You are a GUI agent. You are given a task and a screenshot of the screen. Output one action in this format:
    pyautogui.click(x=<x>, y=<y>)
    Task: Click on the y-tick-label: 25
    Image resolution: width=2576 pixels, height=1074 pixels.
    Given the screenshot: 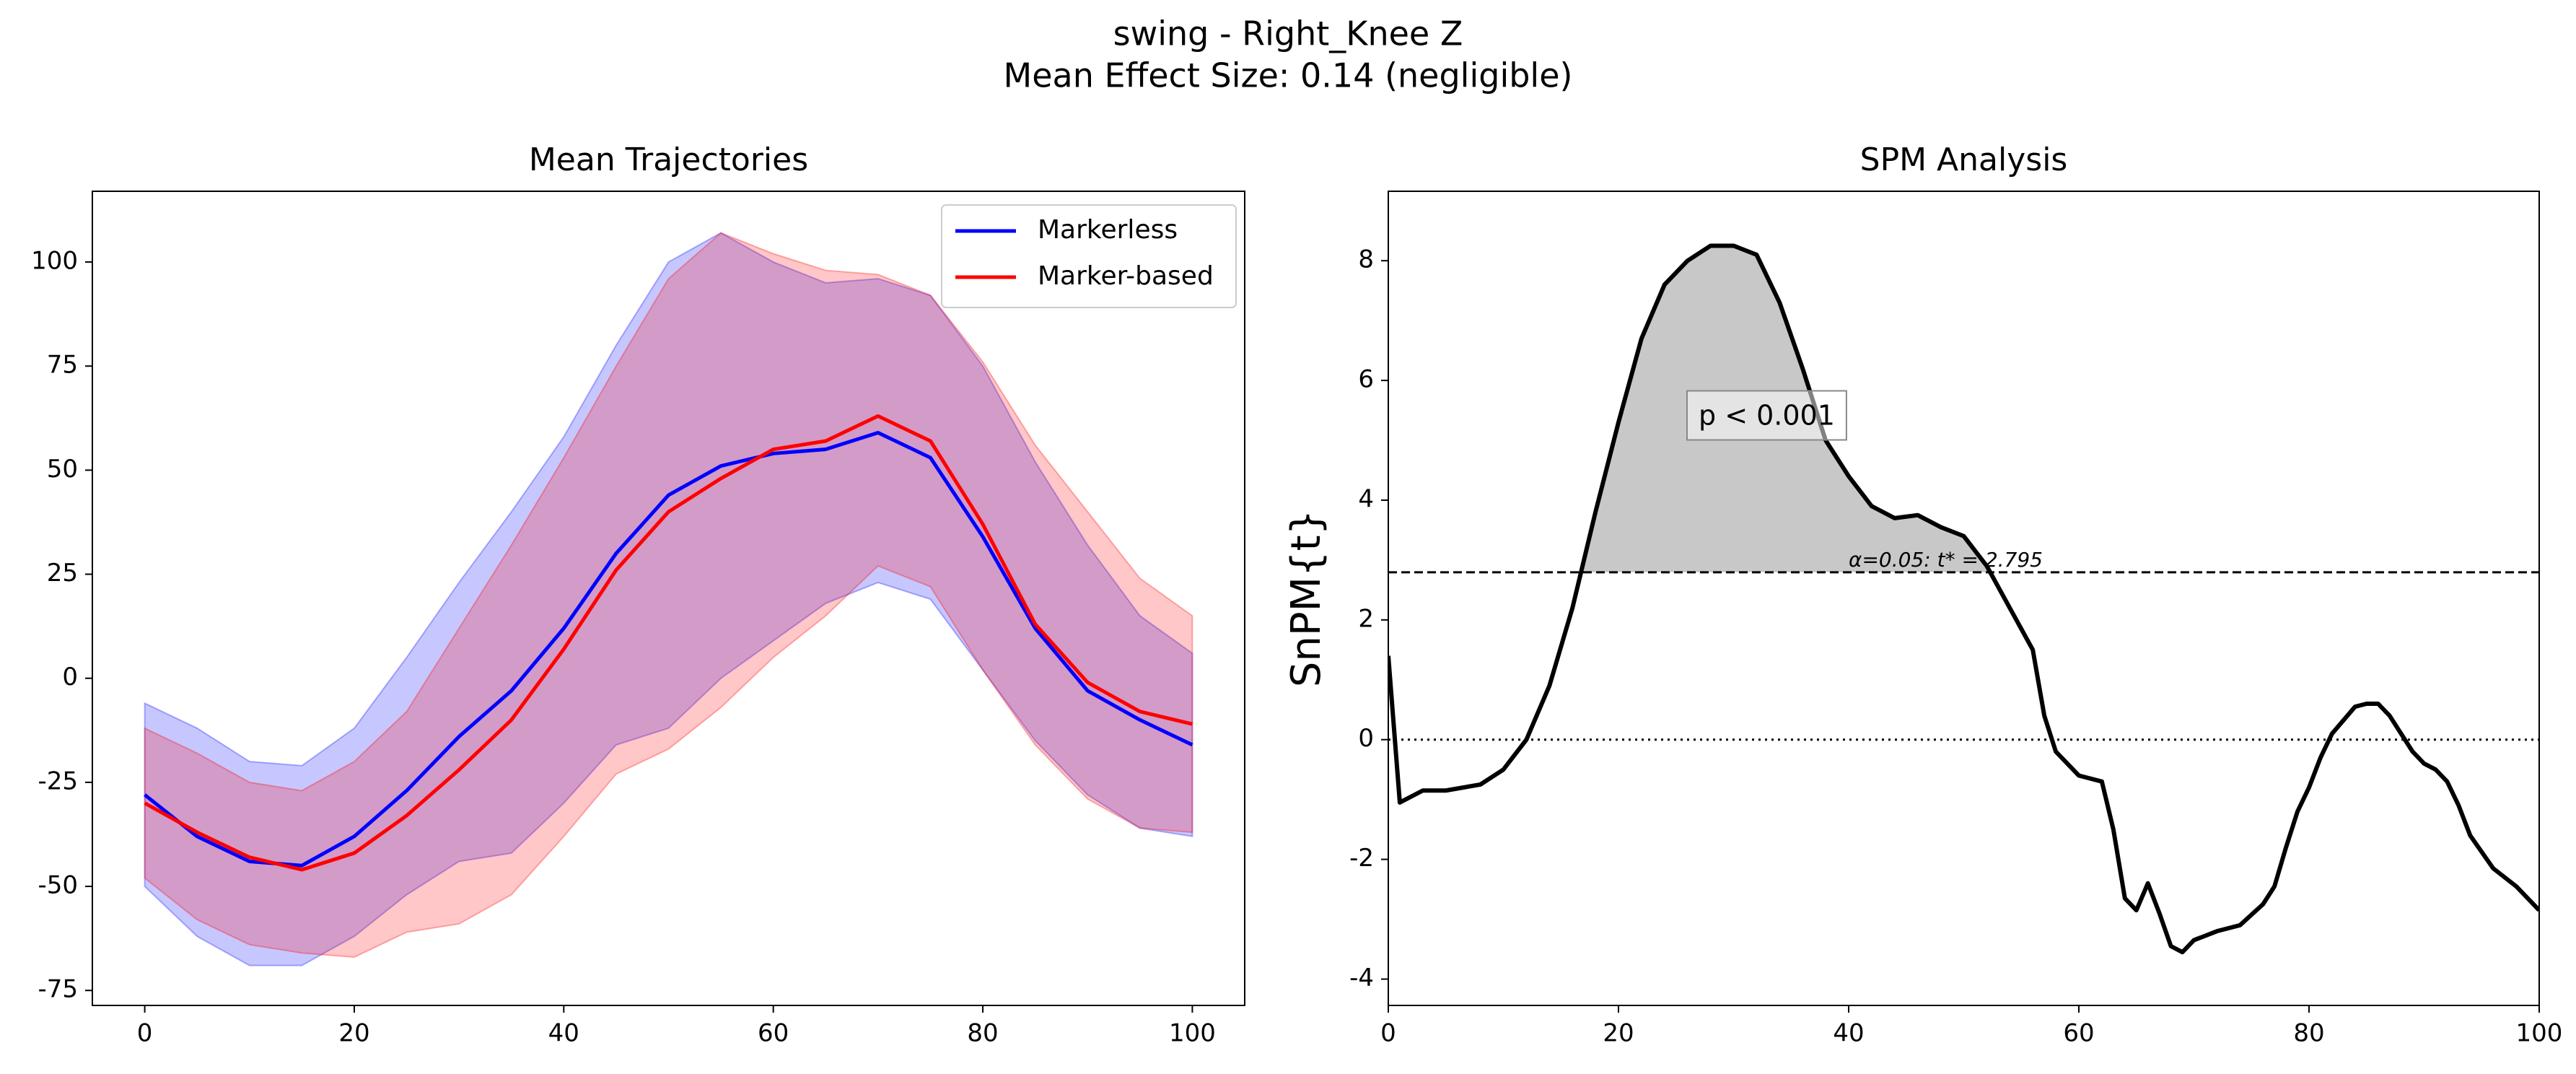 What is the action you would take?
    pyautogui.click(x=62, y=574)
    